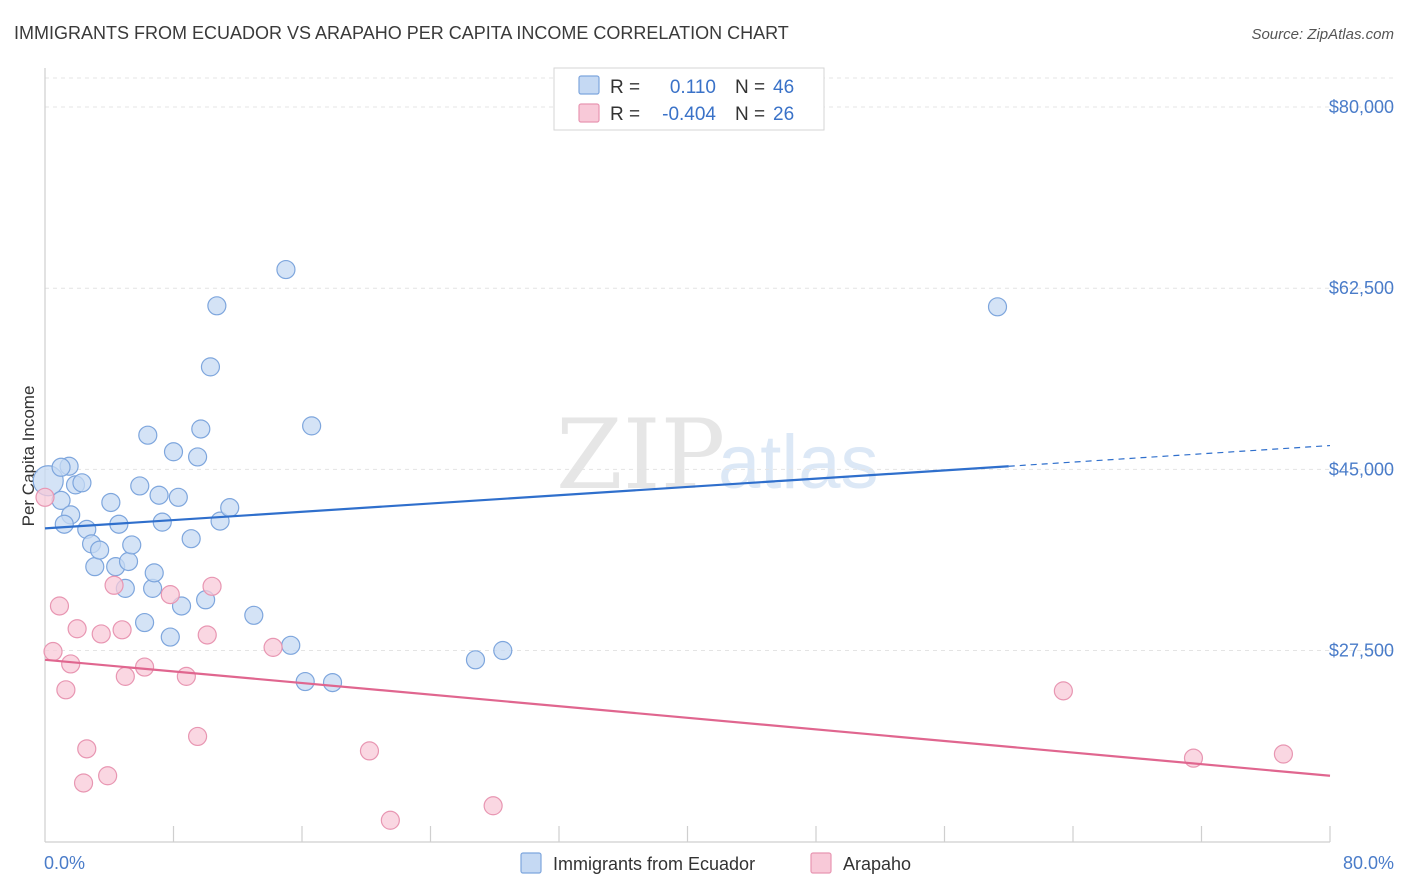 This screenshot has width=1406, height=892. I want to click on y-tick-label-2: $62,500, so click(1361, 288).